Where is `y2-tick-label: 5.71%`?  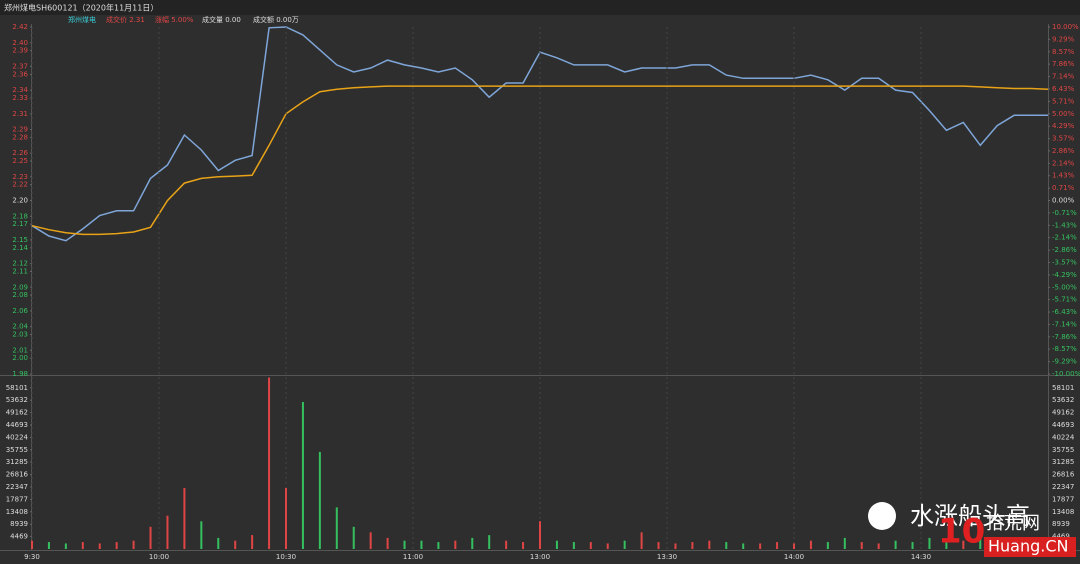
y2-tick-label: 5.71% is located at coordinates (1063, 101).